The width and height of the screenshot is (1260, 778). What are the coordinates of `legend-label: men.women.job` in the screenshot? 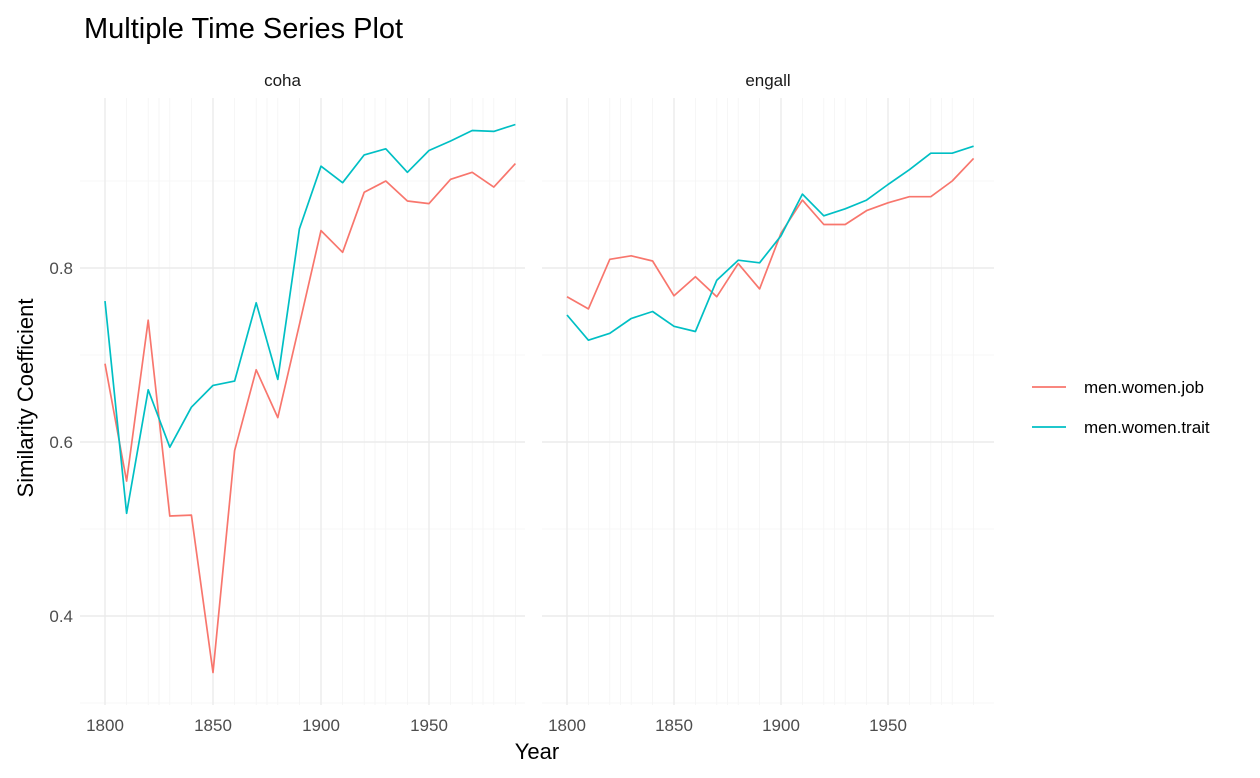 It's located at (1144, 387).